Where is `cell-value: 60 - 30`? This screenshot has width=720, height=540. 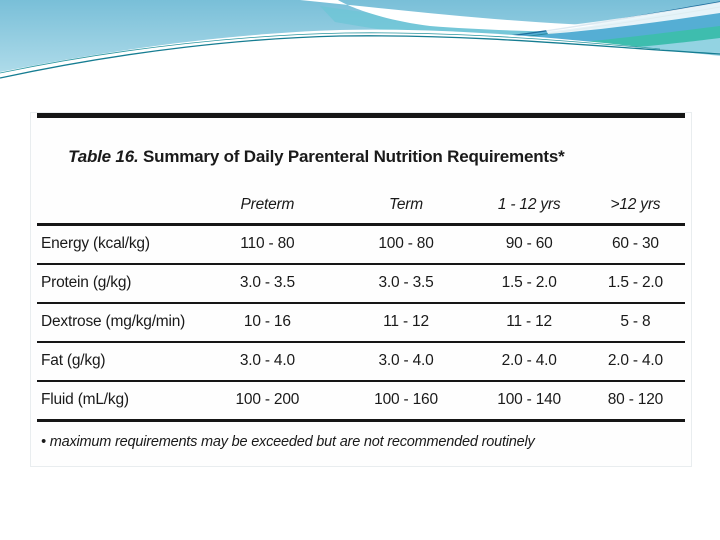
cell-value: 60 - 30 is located at coordinates (635, 244).